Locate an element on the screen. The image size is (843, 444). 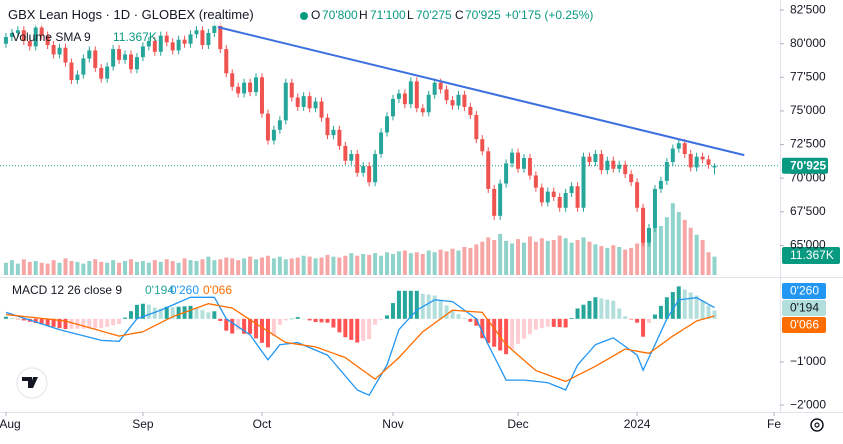
macd-hist-value: 0'194 is located at coordinates (159, 290).